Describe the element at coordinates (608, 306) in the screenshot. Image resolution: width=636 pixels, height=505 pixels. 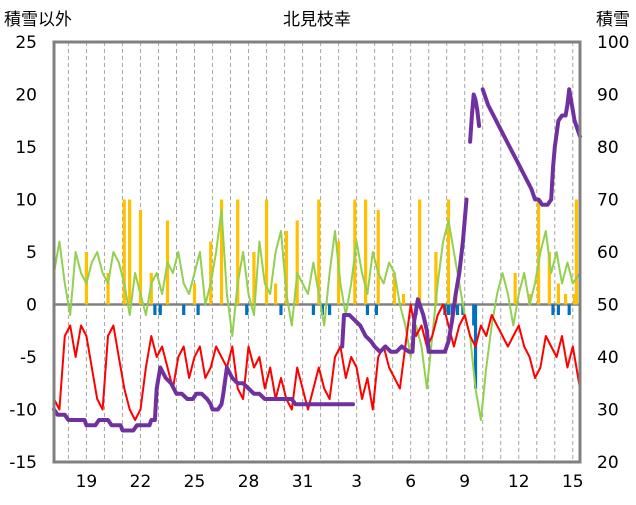
I see `y-right-tick-label: 50` at that location.